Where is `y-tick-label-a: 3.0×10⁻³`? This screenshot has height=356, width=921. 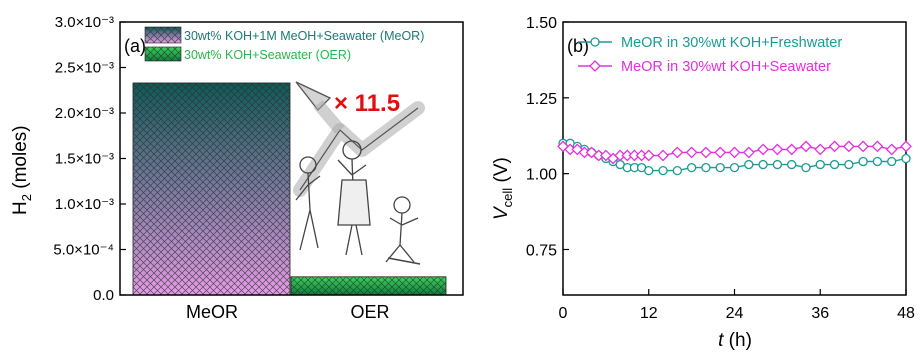 y-tick-label-a: 3.0×10⁻³ is located at coordinates (84, 22).